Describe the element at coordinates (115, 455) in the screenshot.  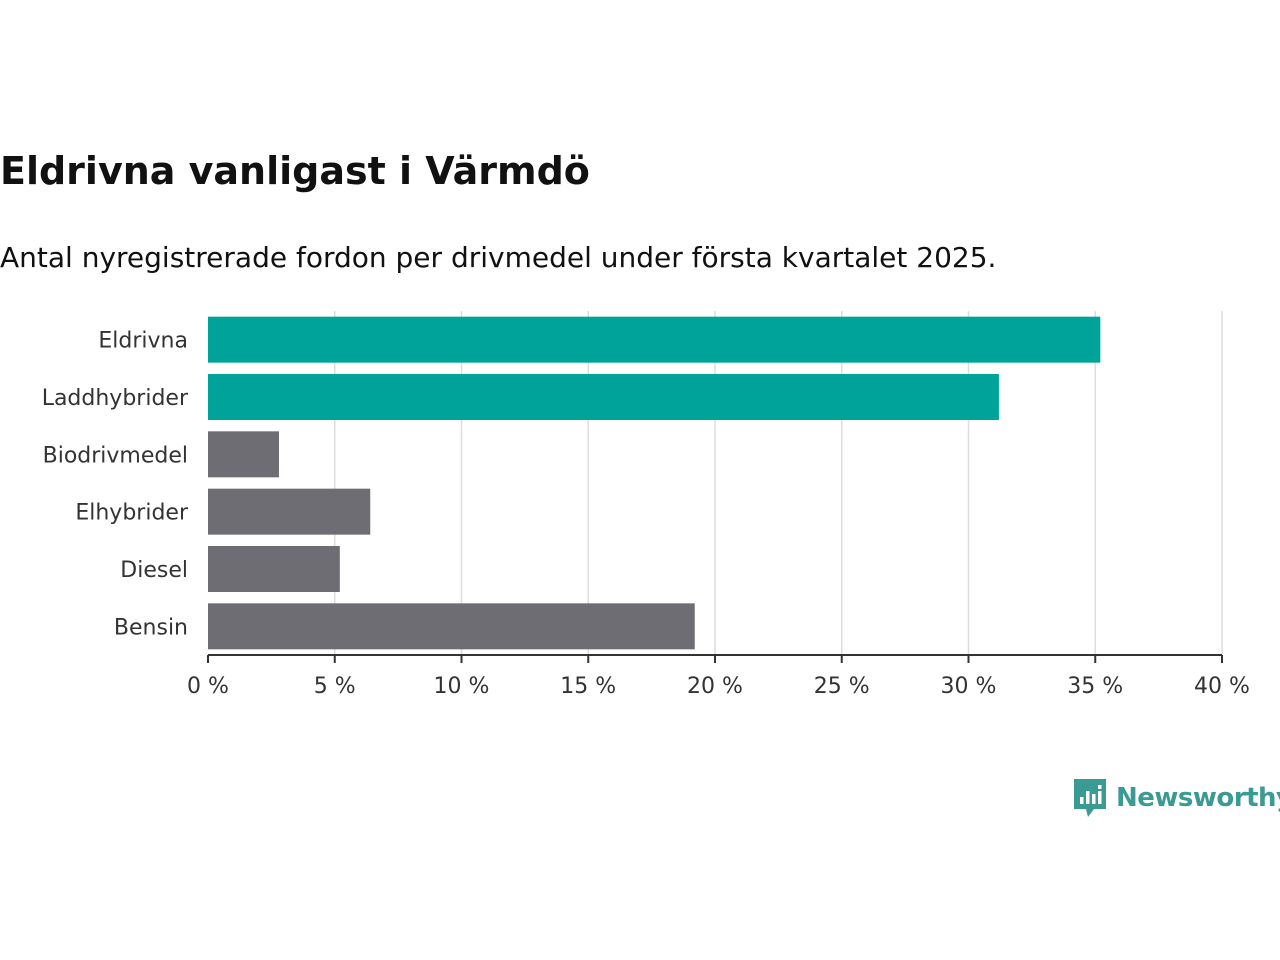
I see `category-label: Biodrivmedel` at that location.